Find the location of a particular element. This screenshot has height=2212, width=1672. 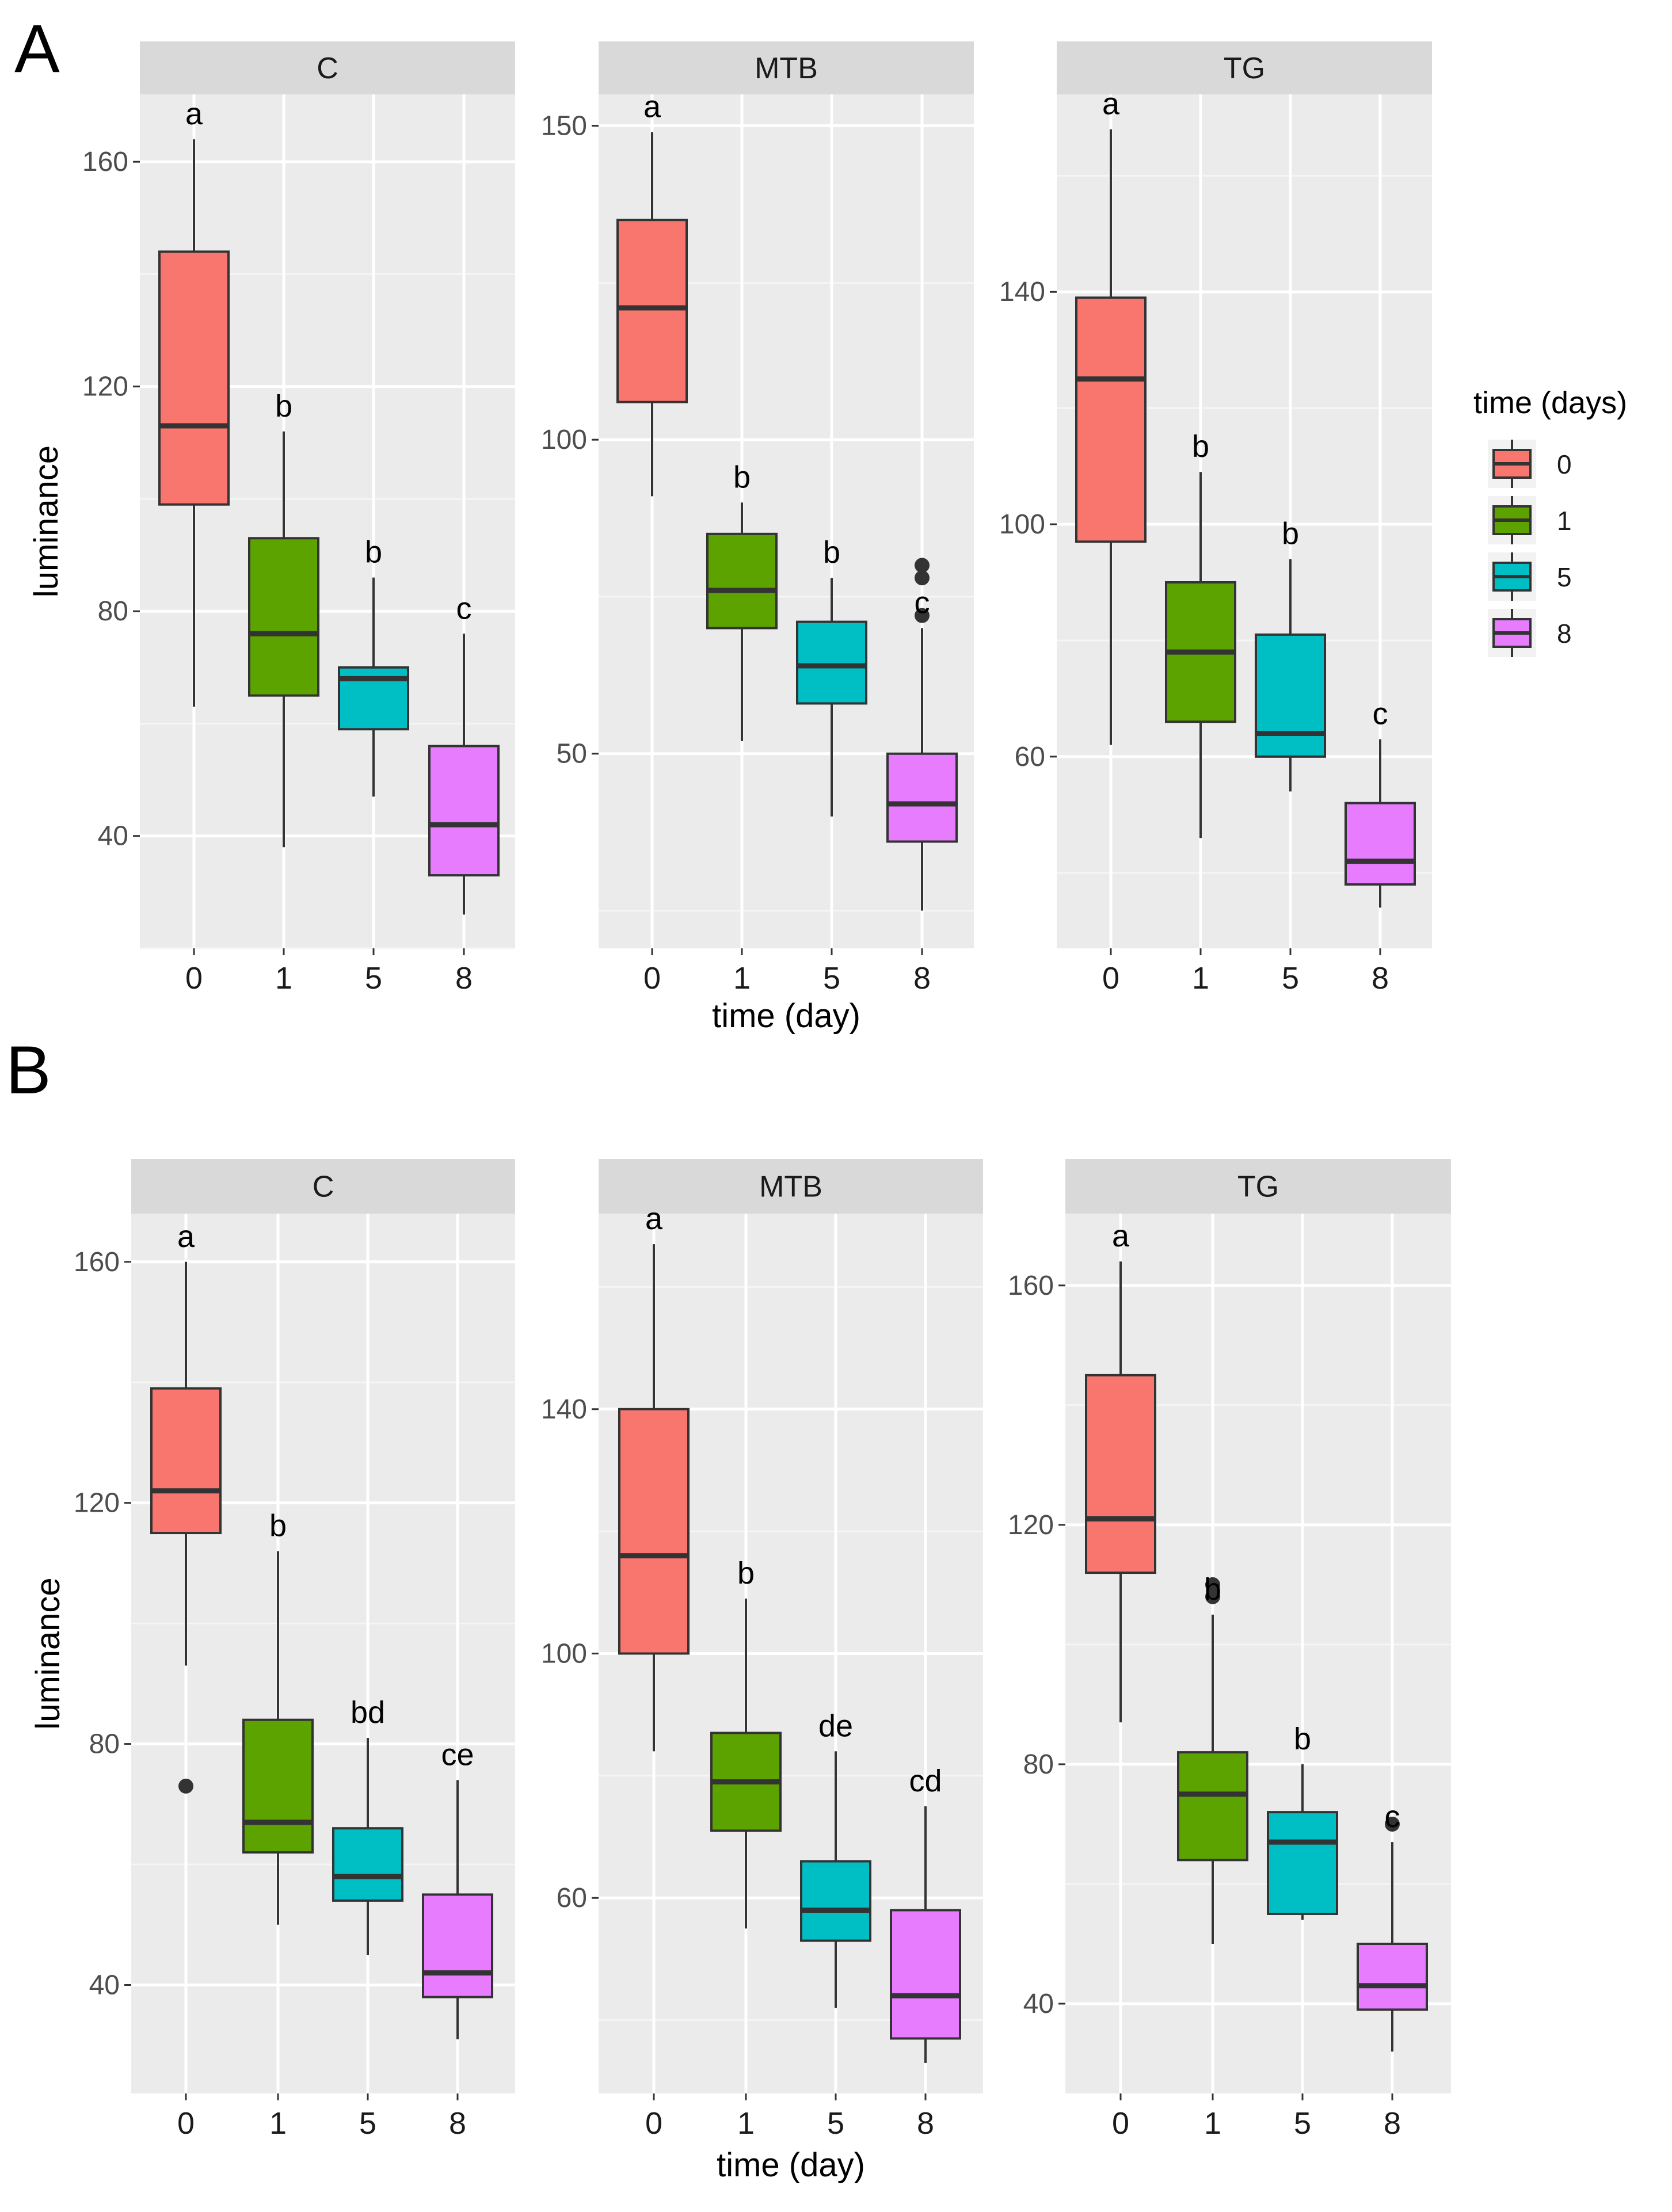

panel-a-mtb-strip is located at coordinates (786, 68).